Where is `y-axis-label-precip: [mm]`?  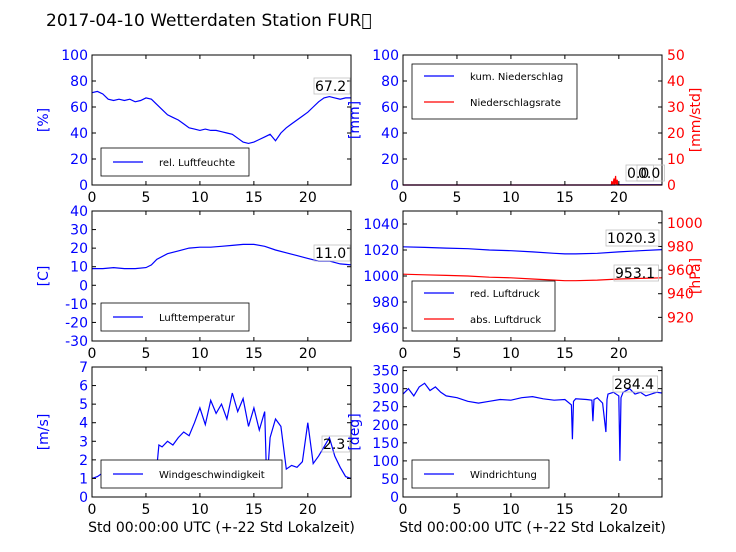
y-axis-label-precip: [mm] is located at coordinates (355, 120).